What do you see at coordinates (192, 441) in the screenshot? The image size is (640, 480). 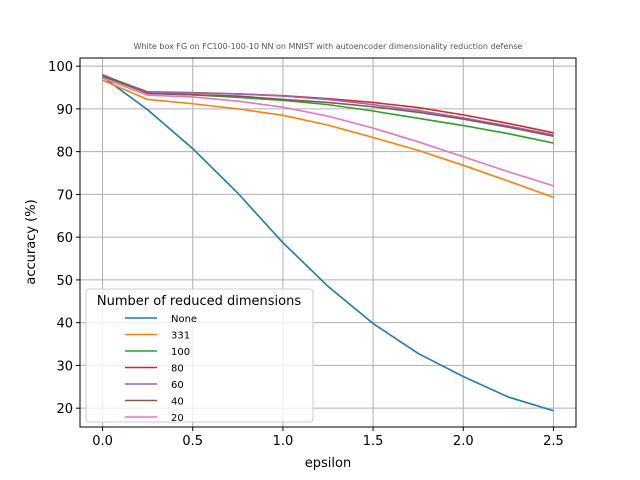 I see `x-tick-label: 0.5` at bounding box center [192, 441].